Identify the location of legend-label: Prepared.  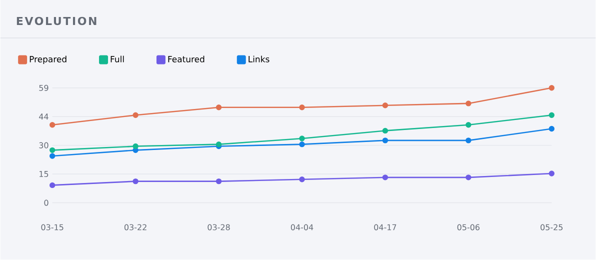
(48, 60).